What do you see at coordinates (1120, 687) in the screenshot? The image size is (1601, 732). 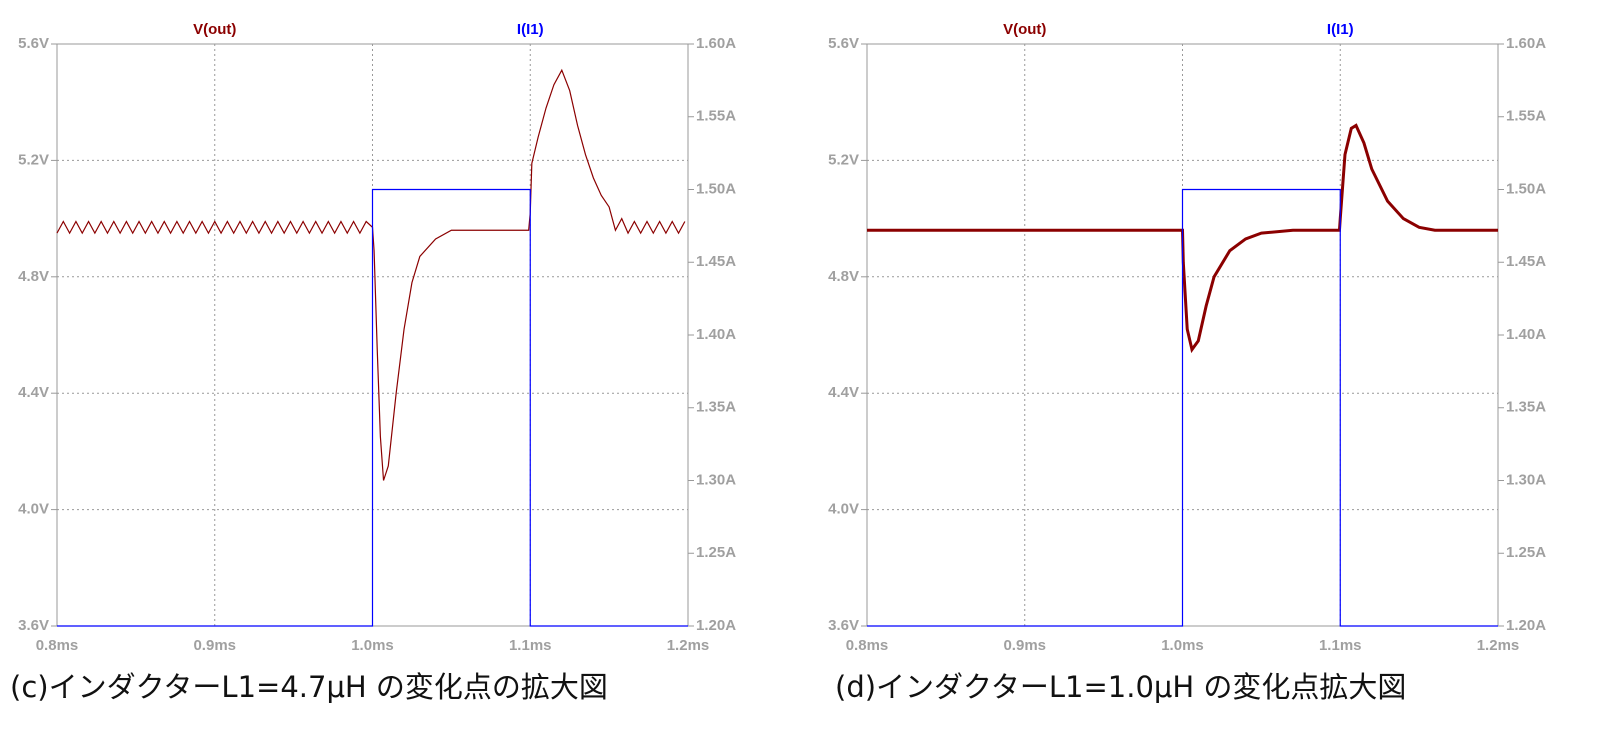 I see `caption: (d)インダクターL1=1.0μH の変化点拡大図` at bounding box center [1120, 687].